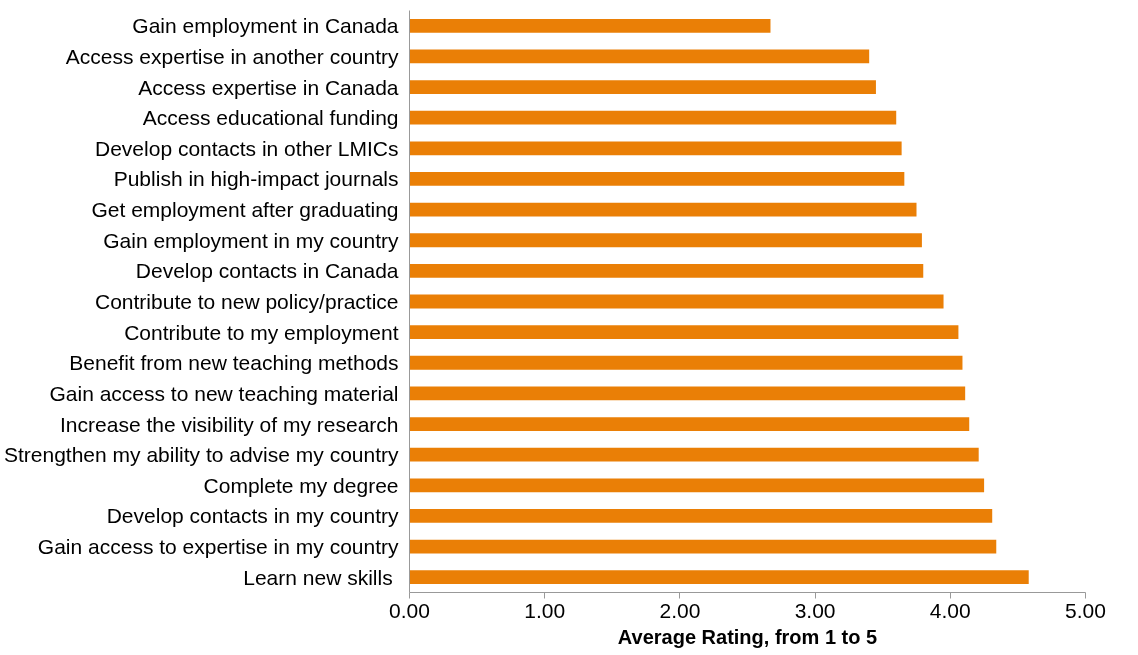  I want to click on x-tick-label: 5.00, so click(1085, 610).